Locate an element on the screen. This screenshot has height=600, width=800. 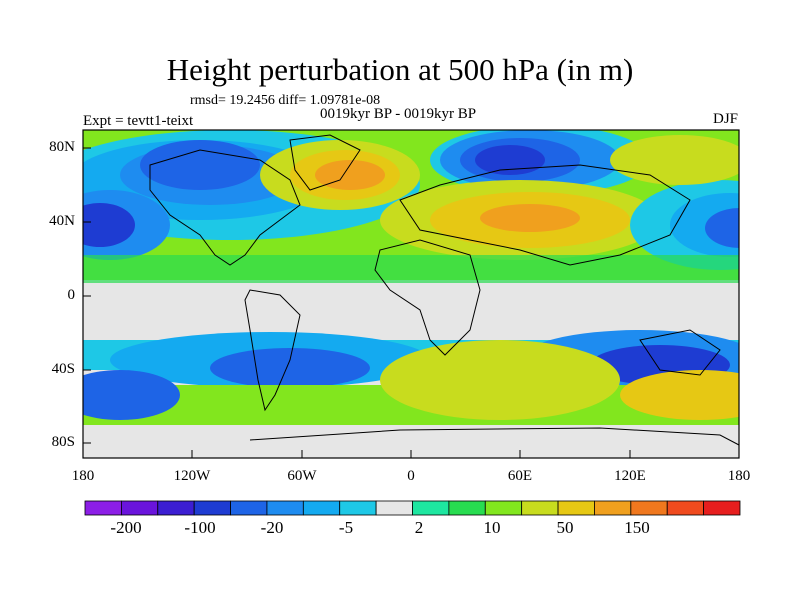
x-tick-180e: 180 is located at coordinates (739, 476).